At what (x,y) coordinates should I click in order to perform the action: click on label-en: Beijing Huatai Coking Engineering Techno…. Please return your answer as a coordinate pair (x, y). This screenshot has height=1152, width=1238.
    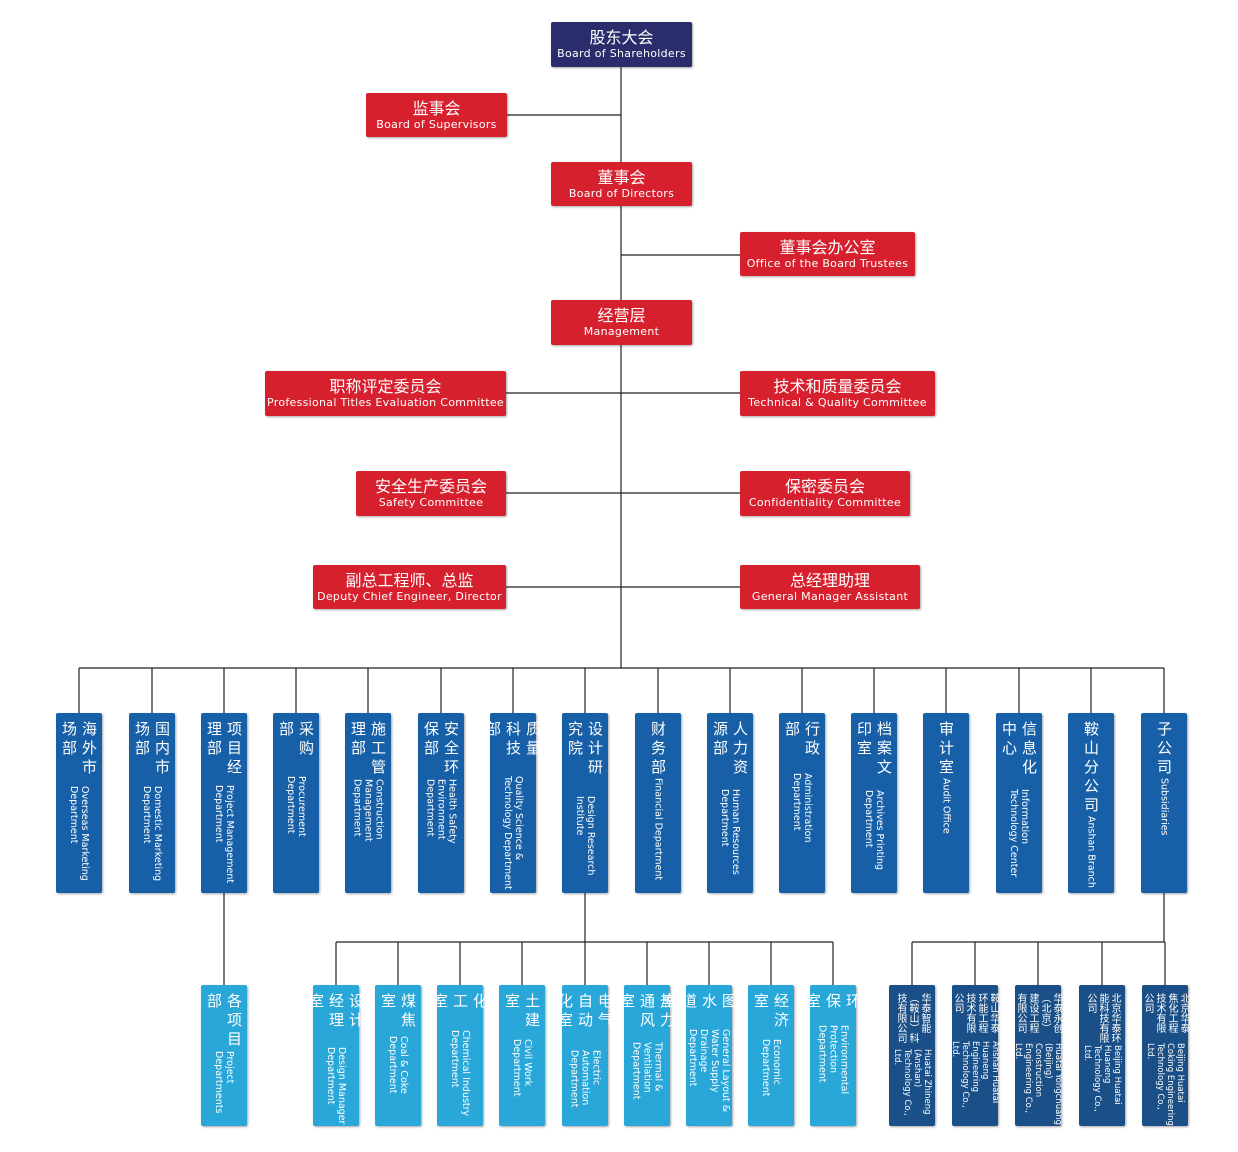
    Looking at the image, I should click on (1165, 1084).